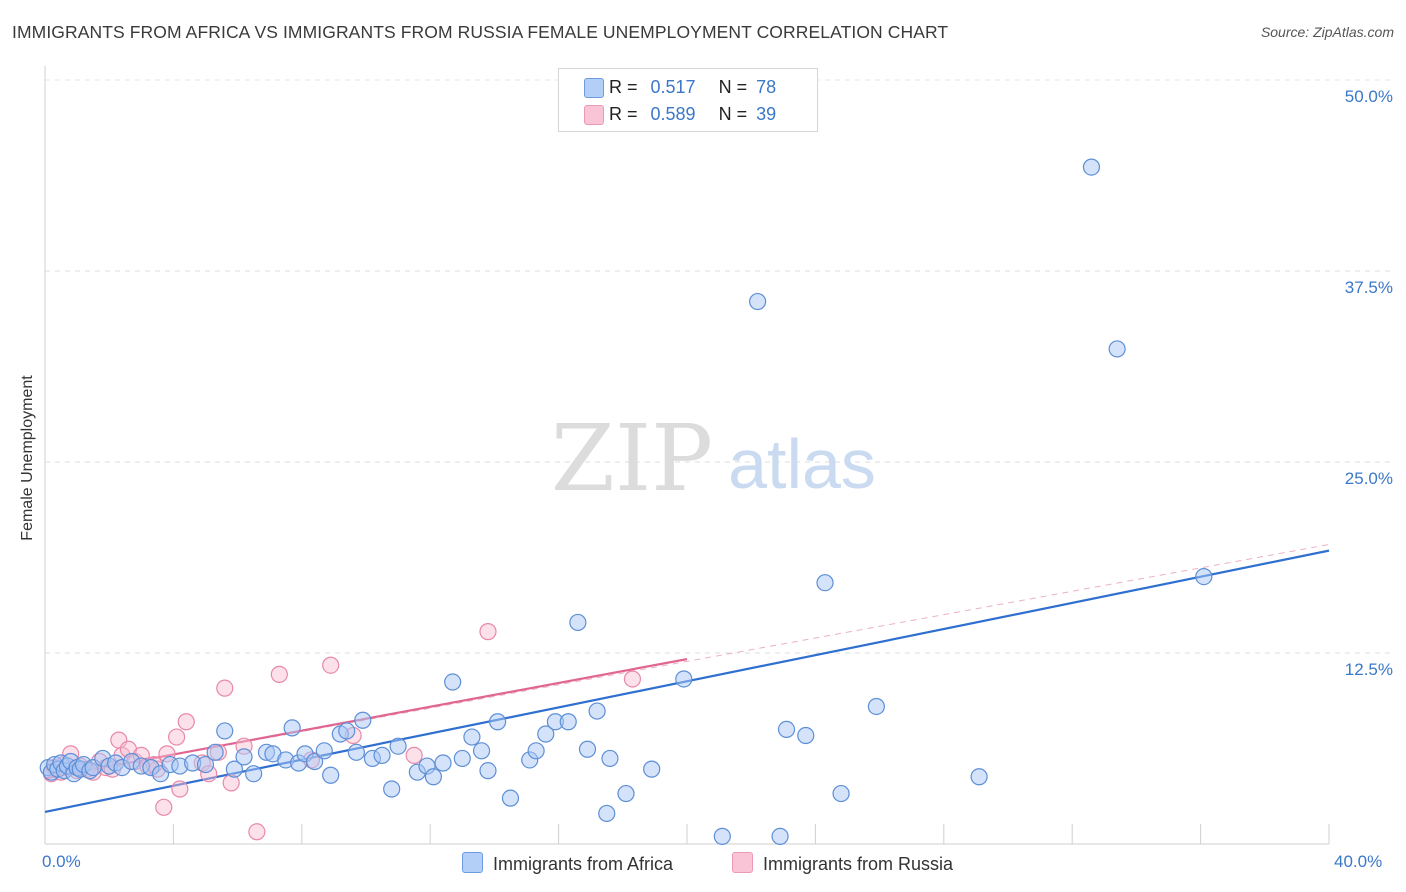  I want to click on russia-swatch, so click(594, 115).